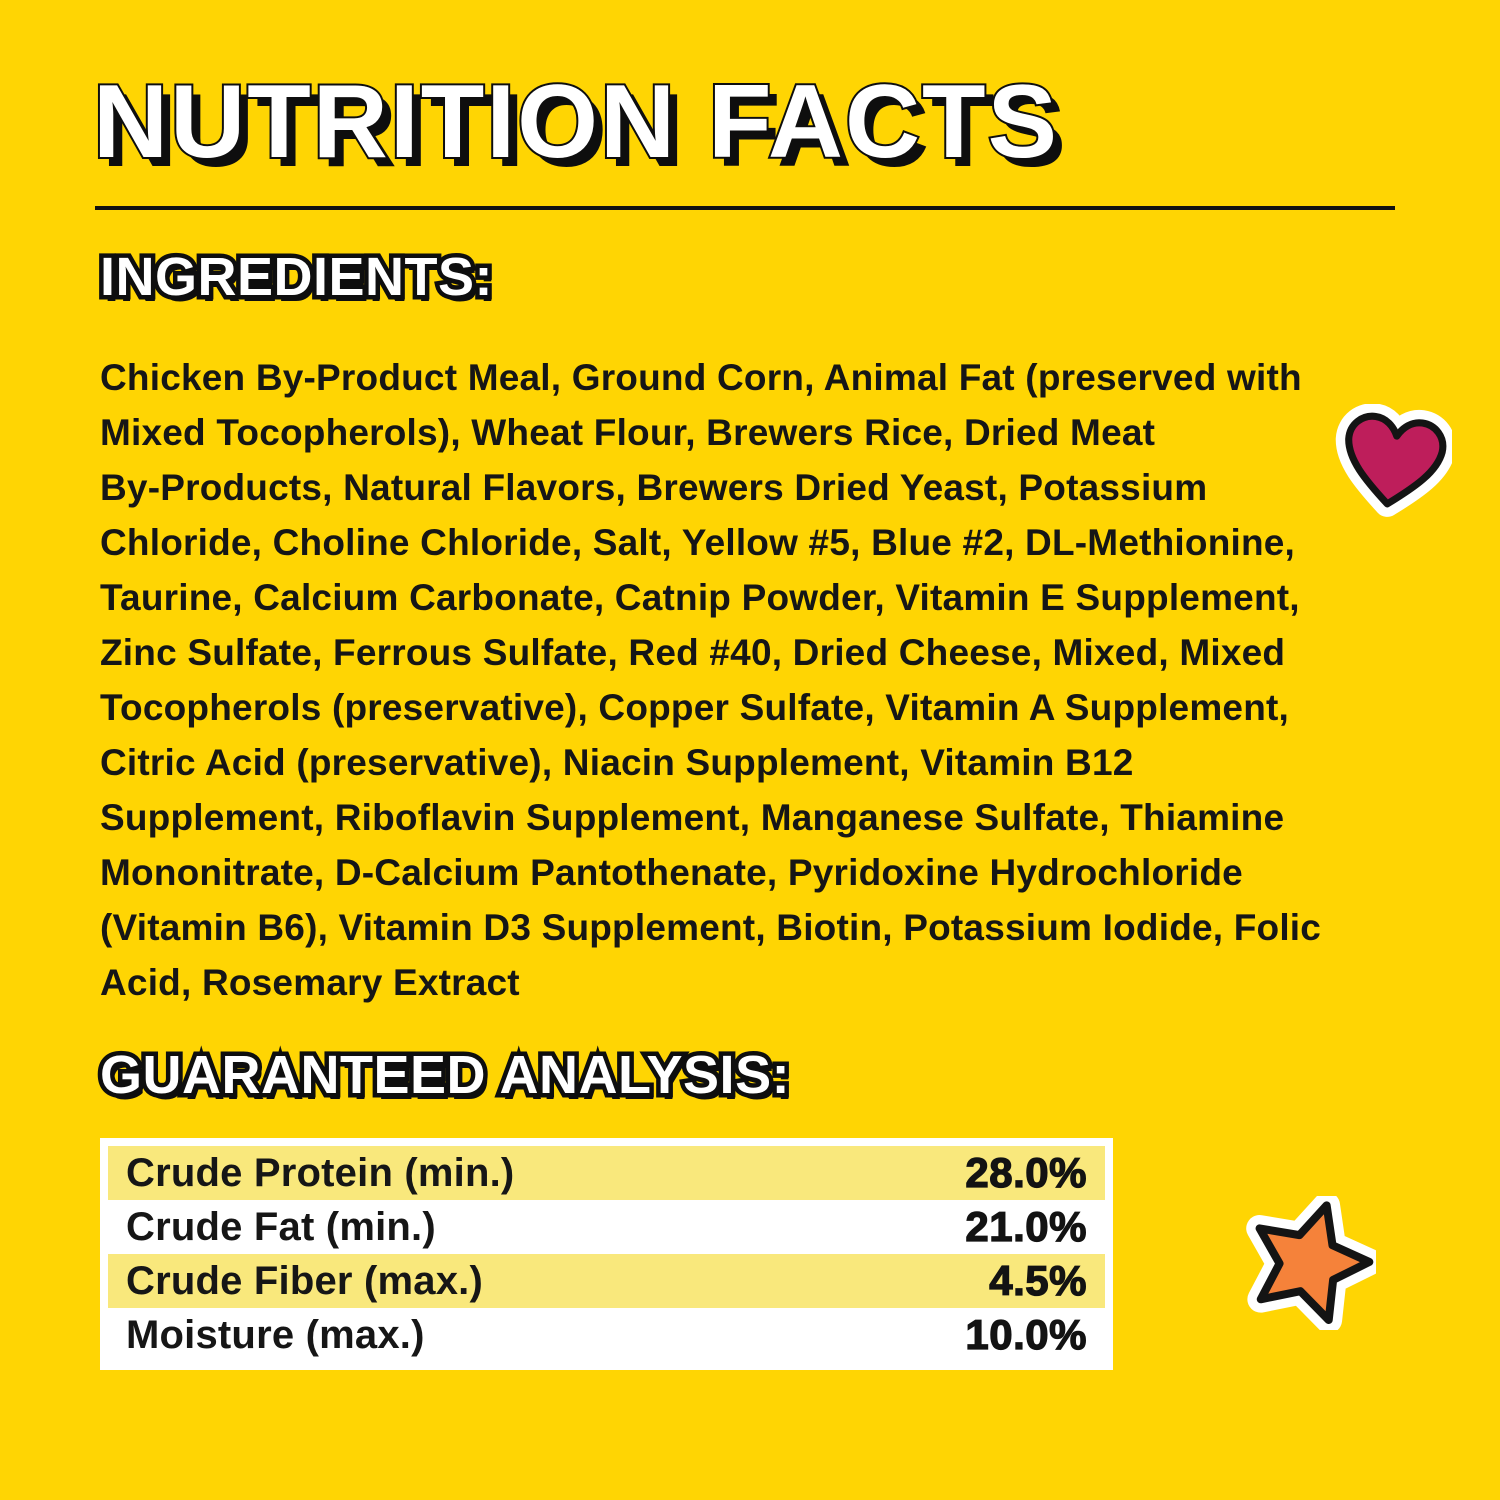 The image size is (1500, 1500). What do you see at coordinates (575, 122) in the screenshot?
I see `page-title: NUTRITION FACTS` at bounding box center [575, 122].